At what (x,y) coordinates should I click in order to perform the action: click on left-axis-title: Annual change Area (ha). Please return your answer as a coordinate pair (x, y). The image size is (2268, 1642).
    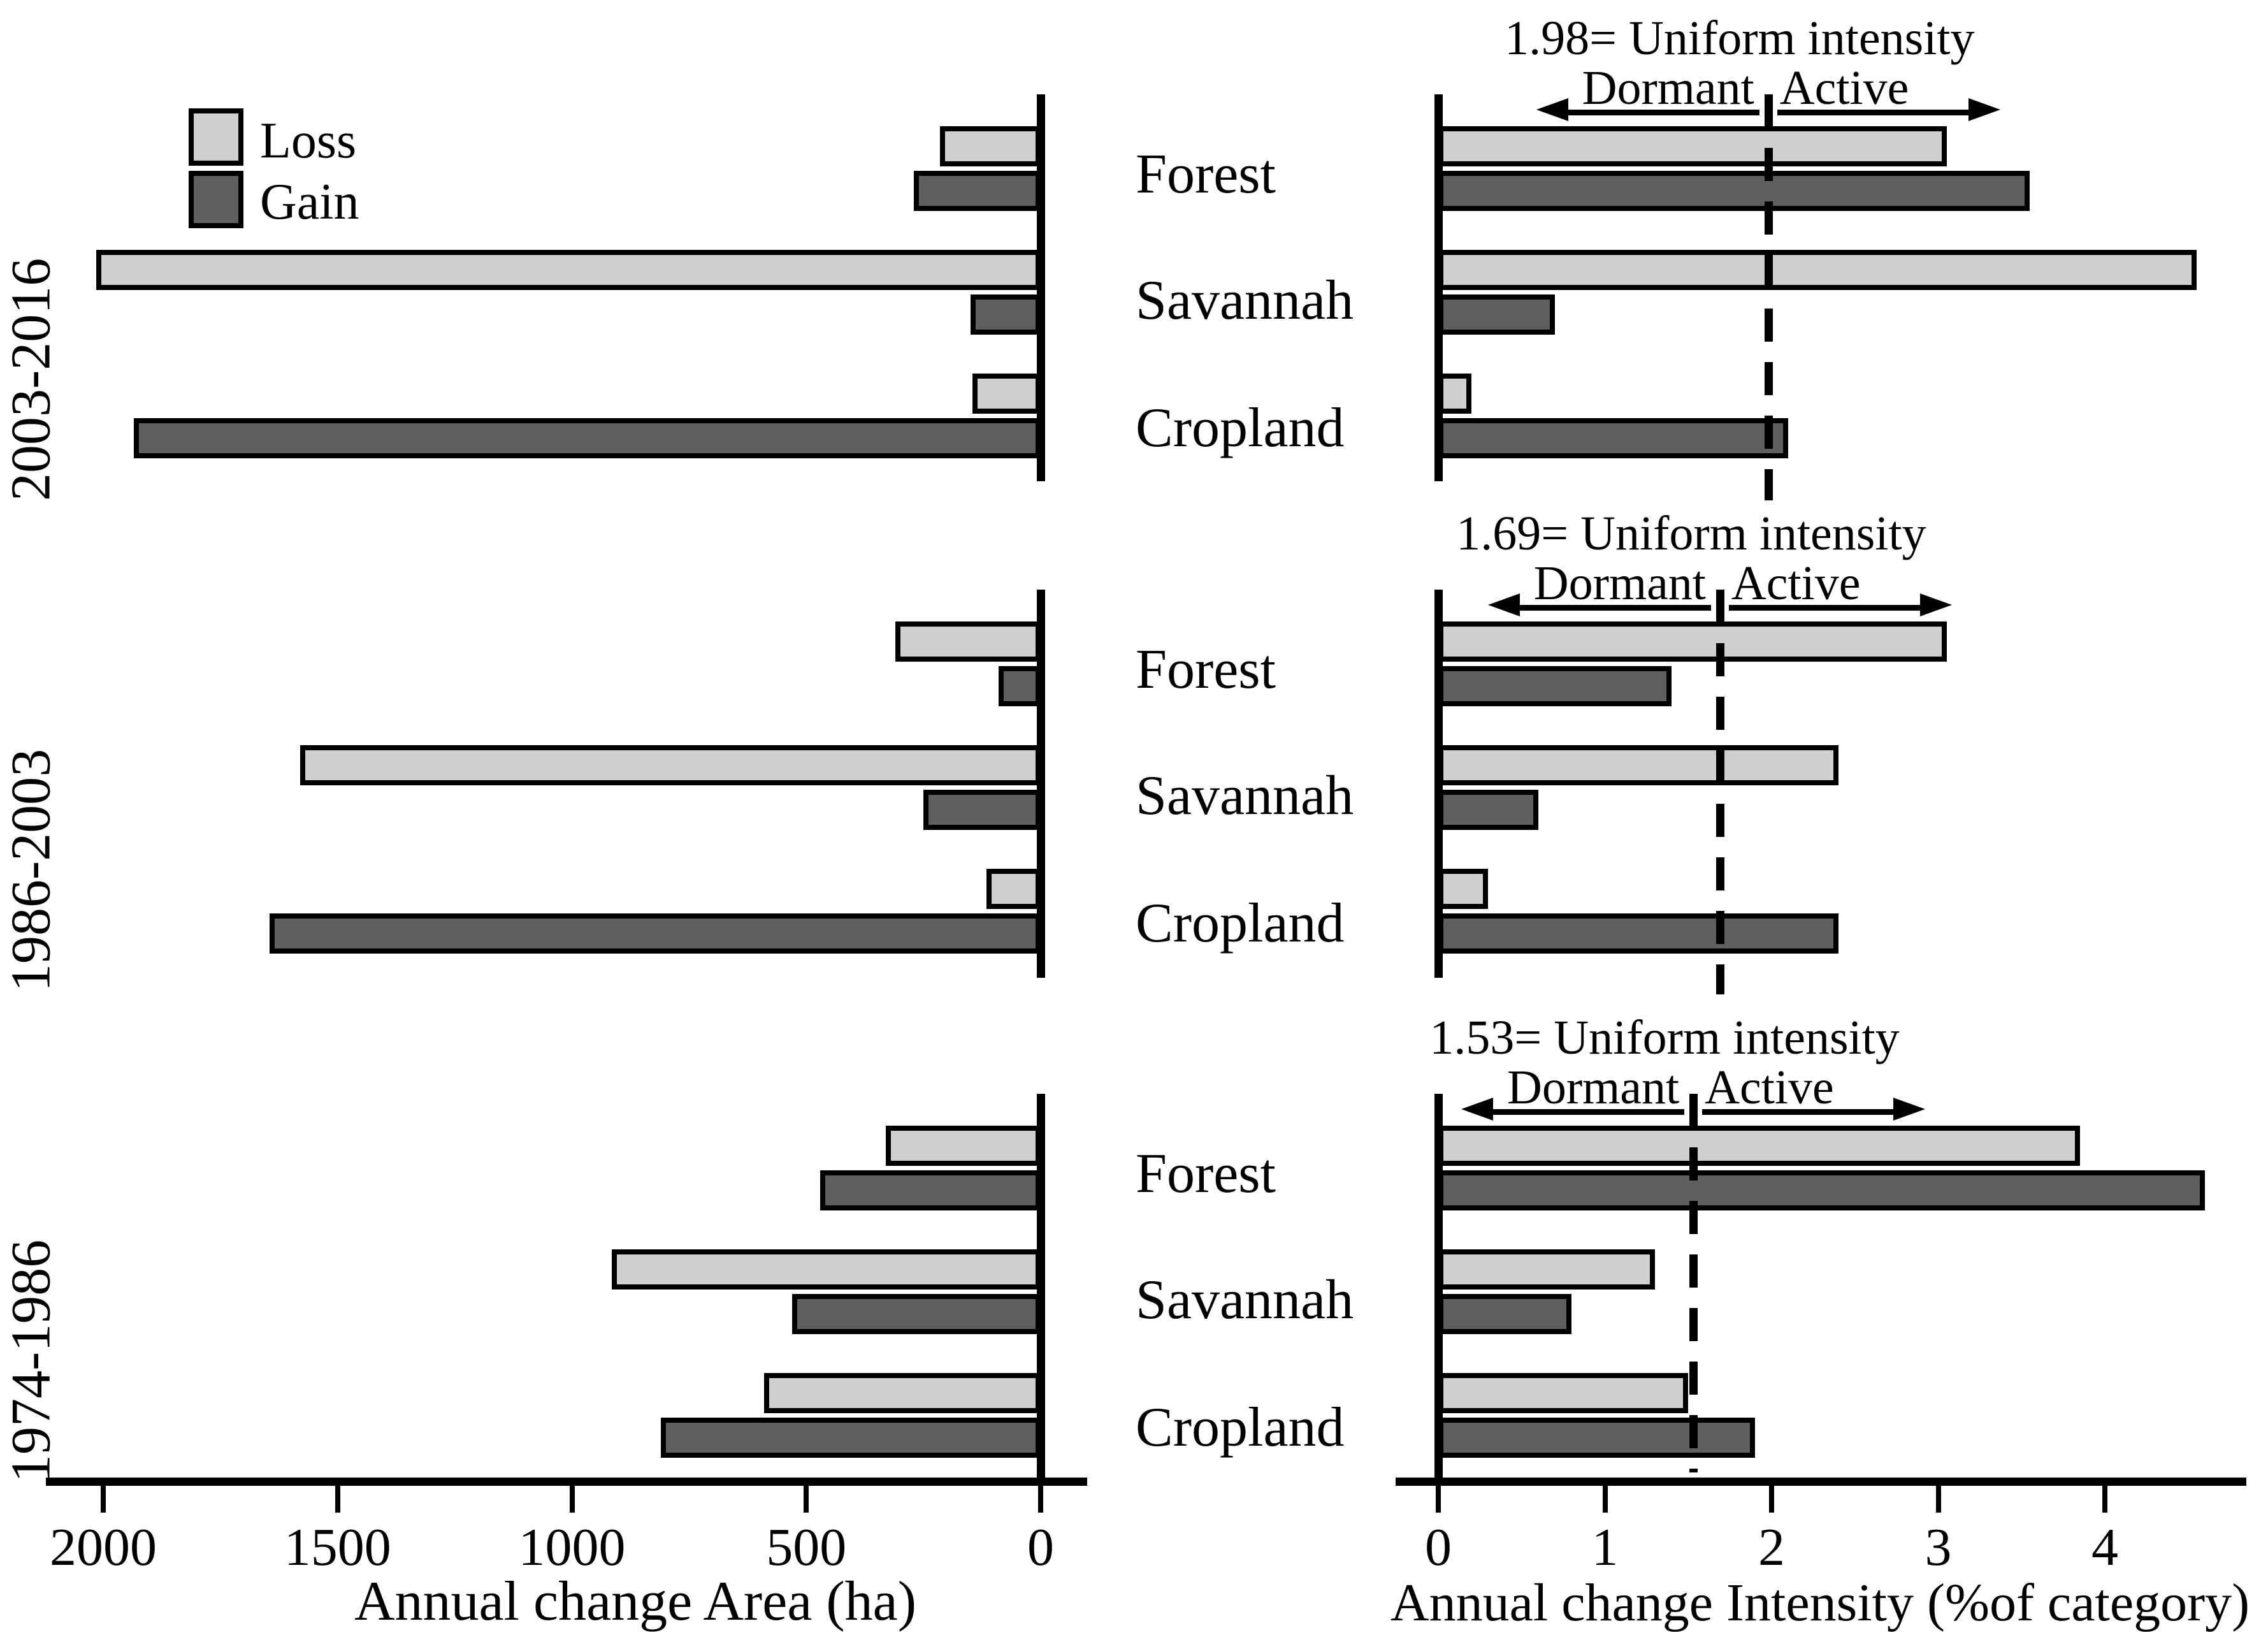
    Looking at the image, I should click on (635, 1601).